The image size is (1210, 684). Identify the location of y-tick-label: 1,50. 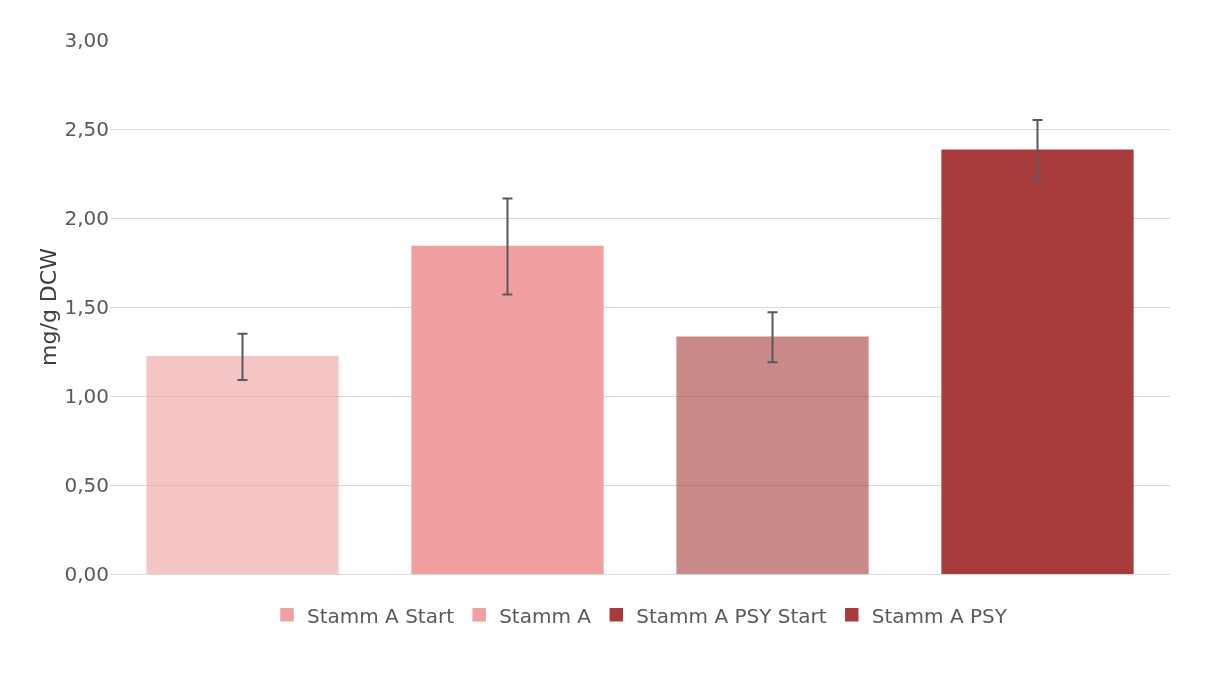
(86, 307).